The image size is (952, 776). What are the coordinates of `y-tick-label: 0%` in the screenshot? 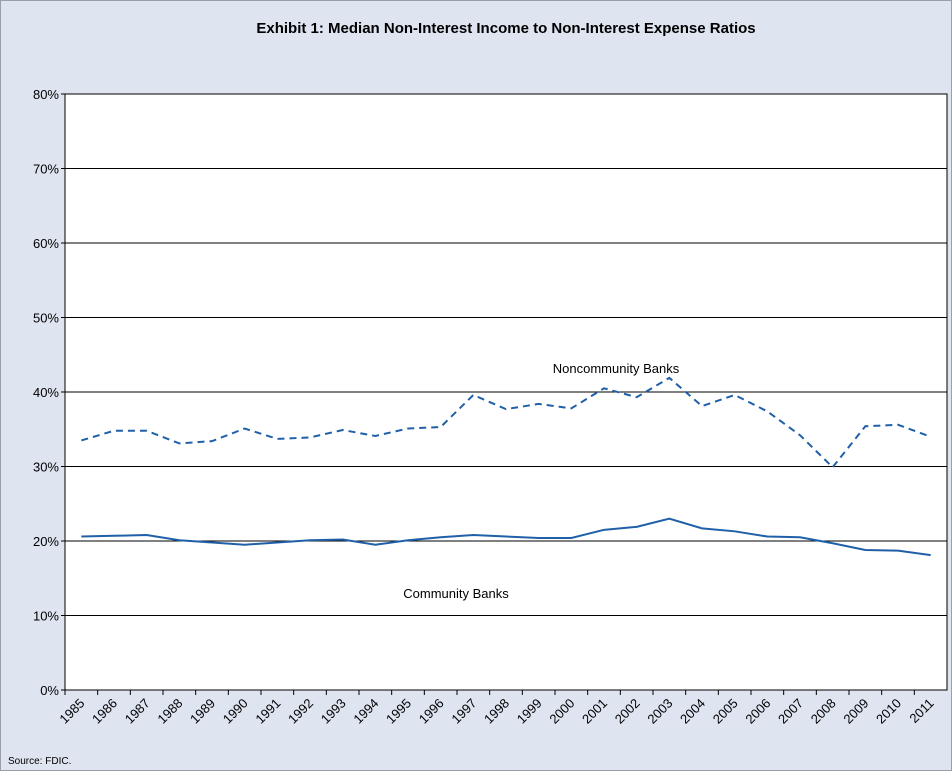 It's located at (49, 690).